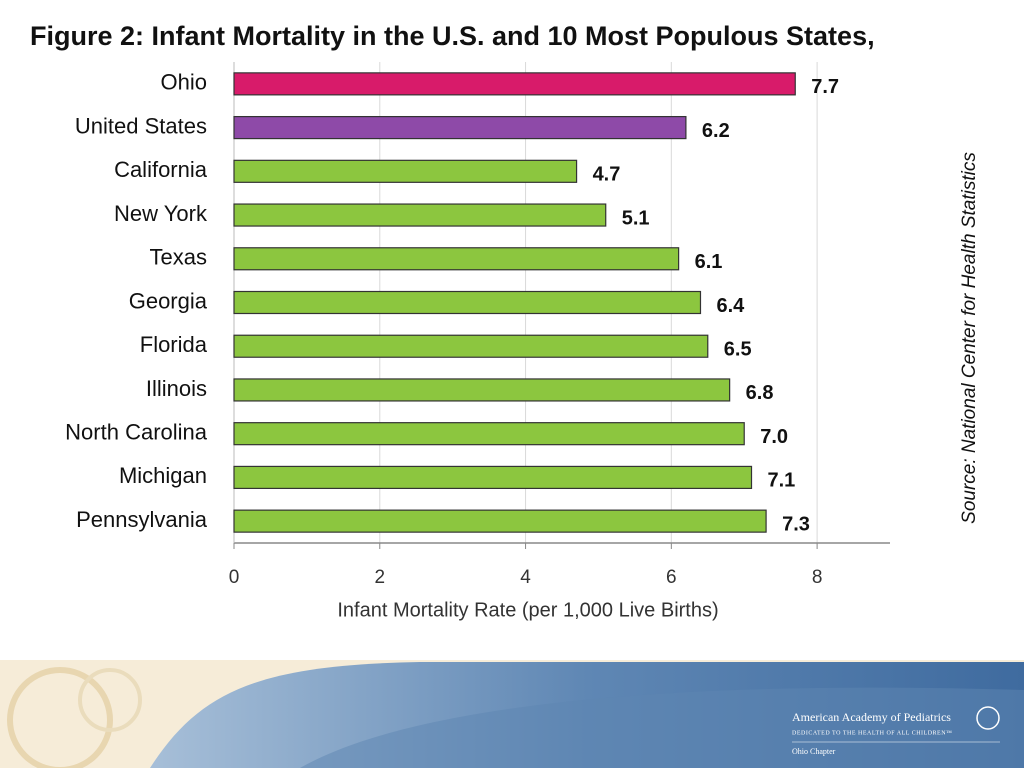 The height and width of the screenshot is (768, 1024). What do you see at coordinates (636, 218) in the screenshot?
I see `value-label: 5.1` at bounding box center [636, 218].